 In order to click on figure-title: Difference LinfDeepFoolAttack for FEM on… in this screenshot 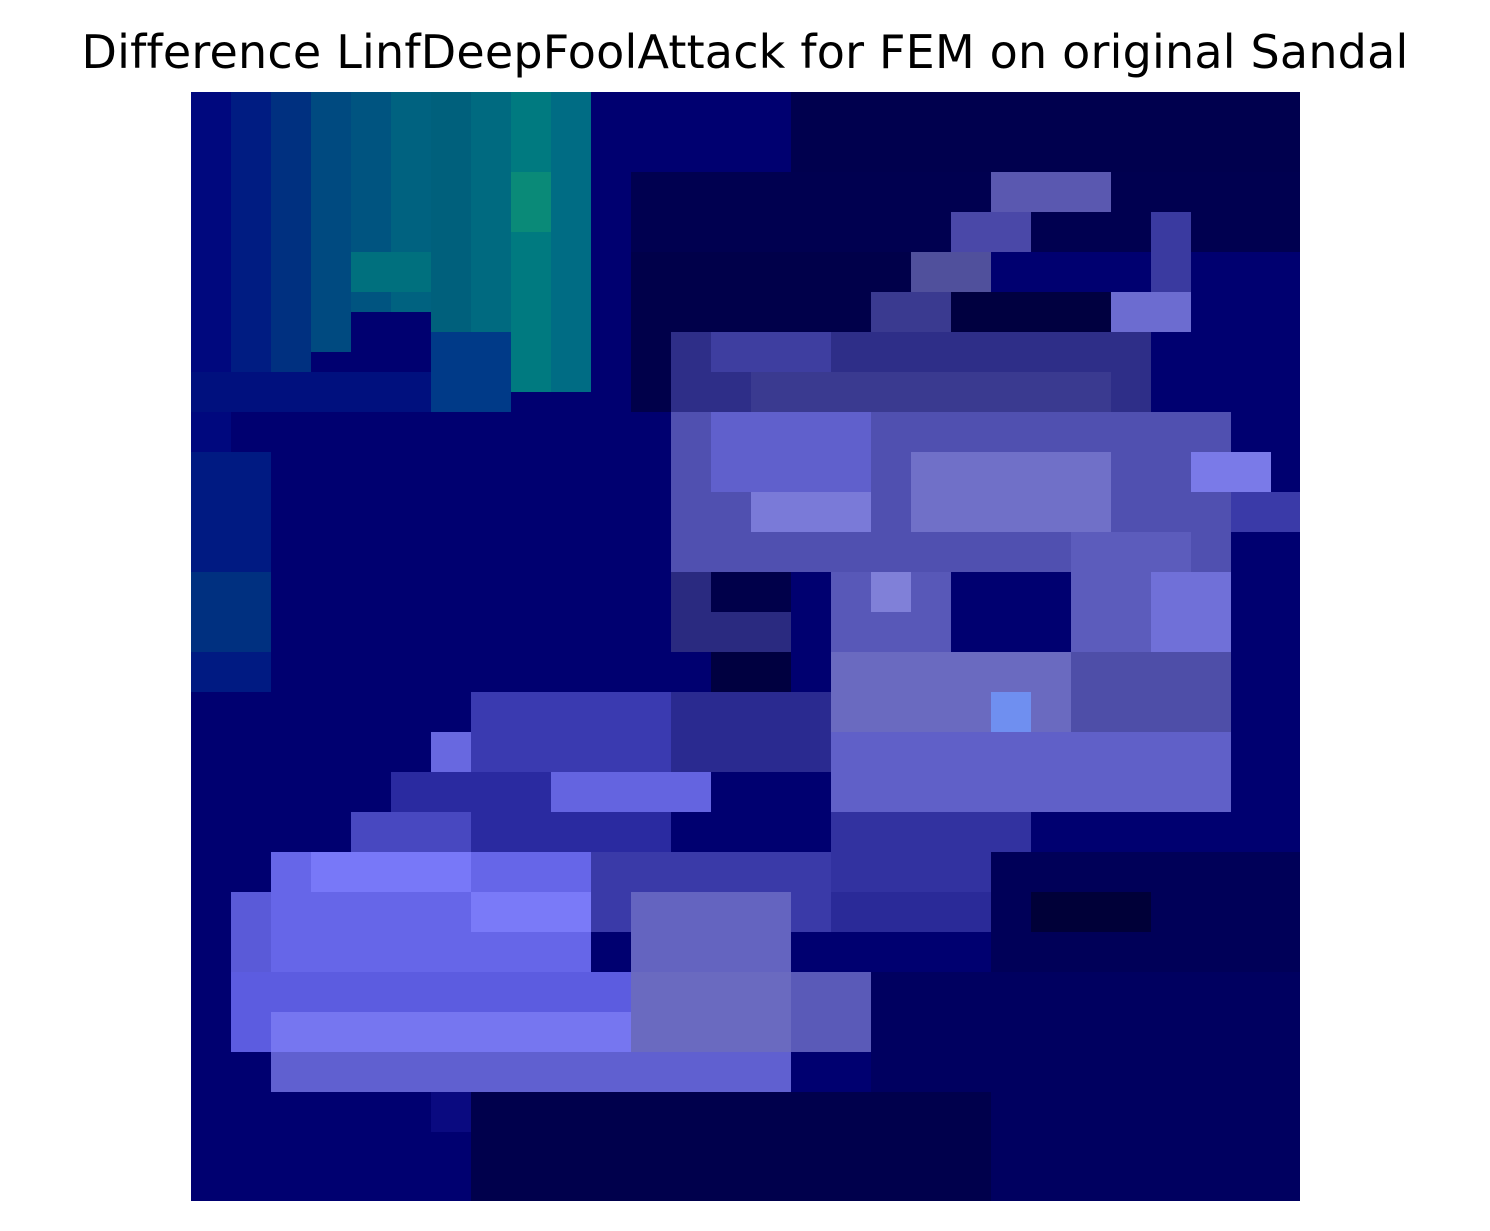, I will do `click(745, 52)`.